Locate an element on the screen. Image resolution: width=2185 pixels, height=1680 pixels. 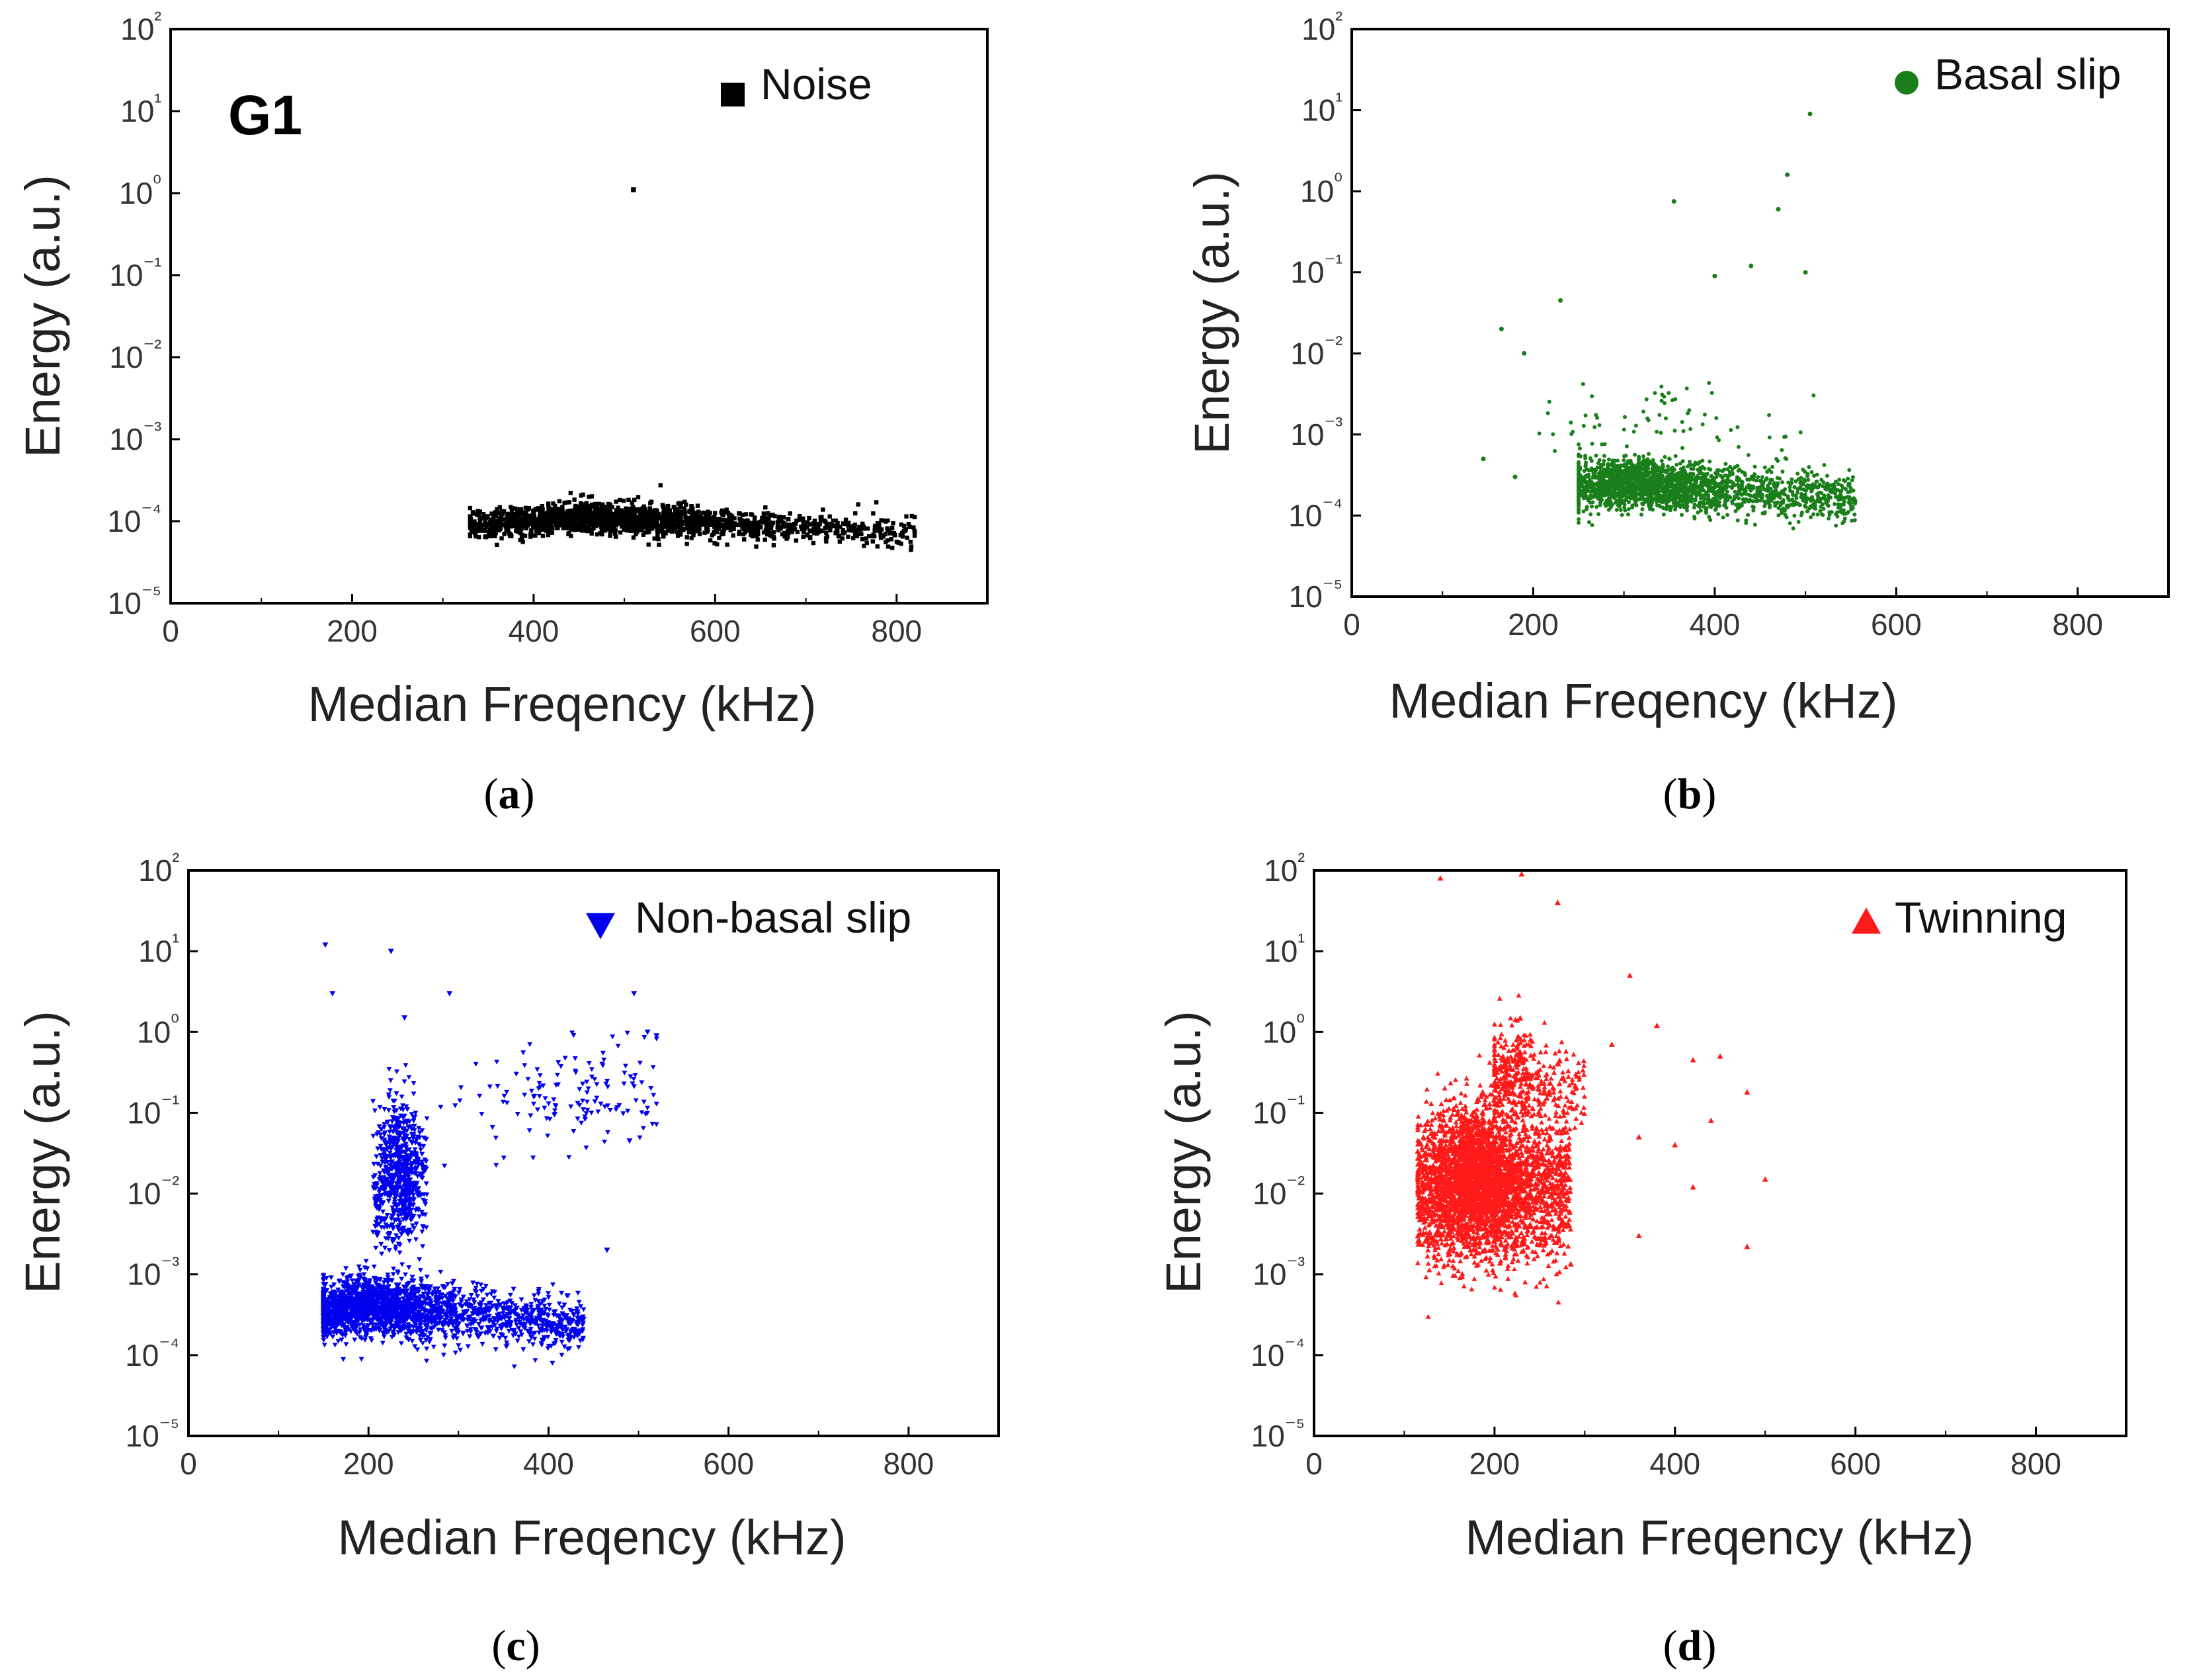
legend-marker-circle is located at coordinates (1907, 83).